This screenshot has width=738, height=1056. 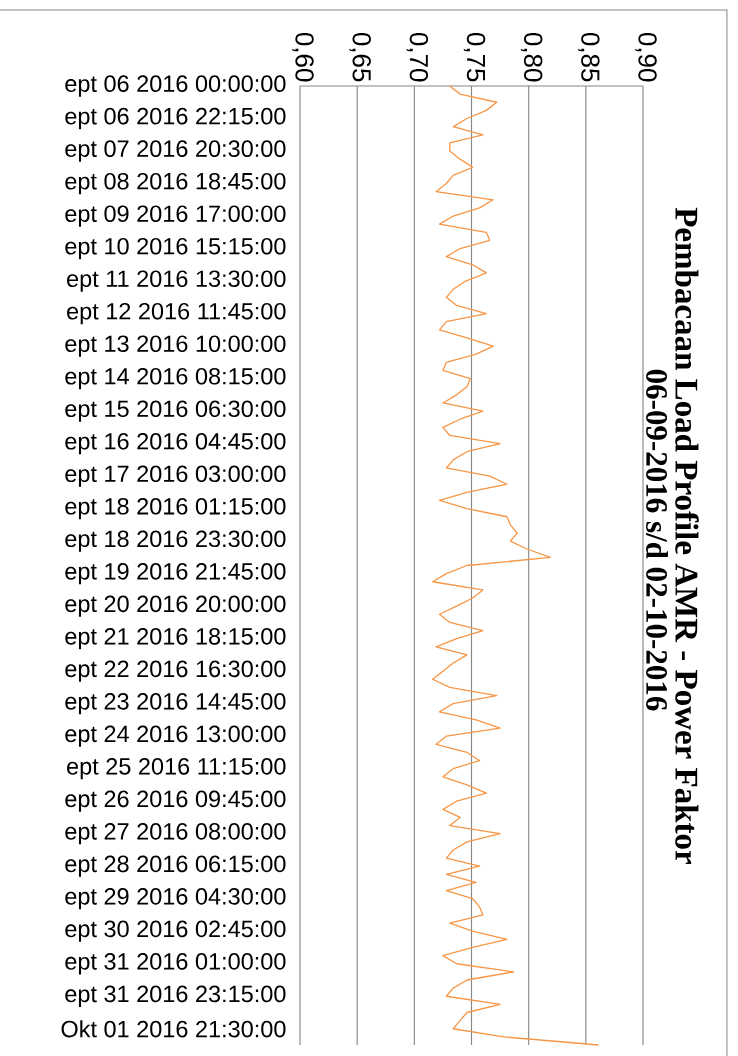 What do you see at coordinates (175, 346) in the screenshot?
I see `y-tick-label: ept 13 2016 10:00:00` at bounding box center [175, 346].